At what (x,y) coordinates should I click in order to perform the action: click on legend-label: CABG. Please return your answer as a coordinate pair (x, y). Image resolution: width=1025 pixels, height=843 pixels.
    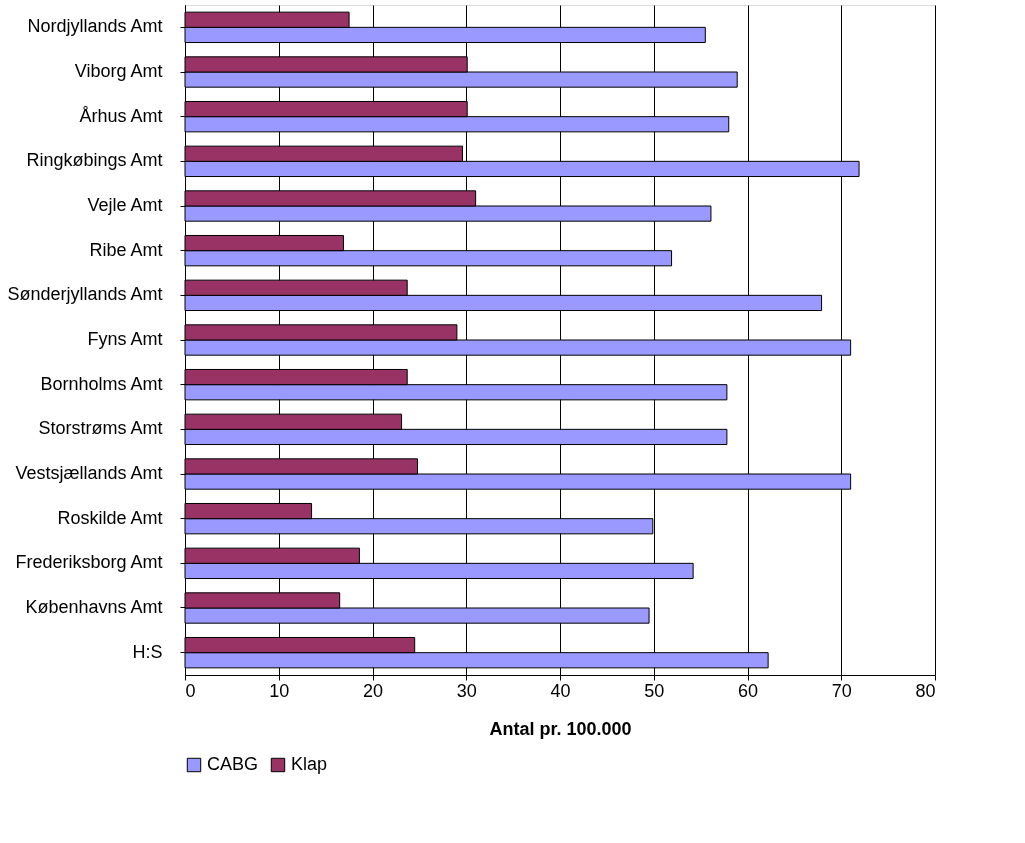
    Looking at the image, I should click on (233, 764).